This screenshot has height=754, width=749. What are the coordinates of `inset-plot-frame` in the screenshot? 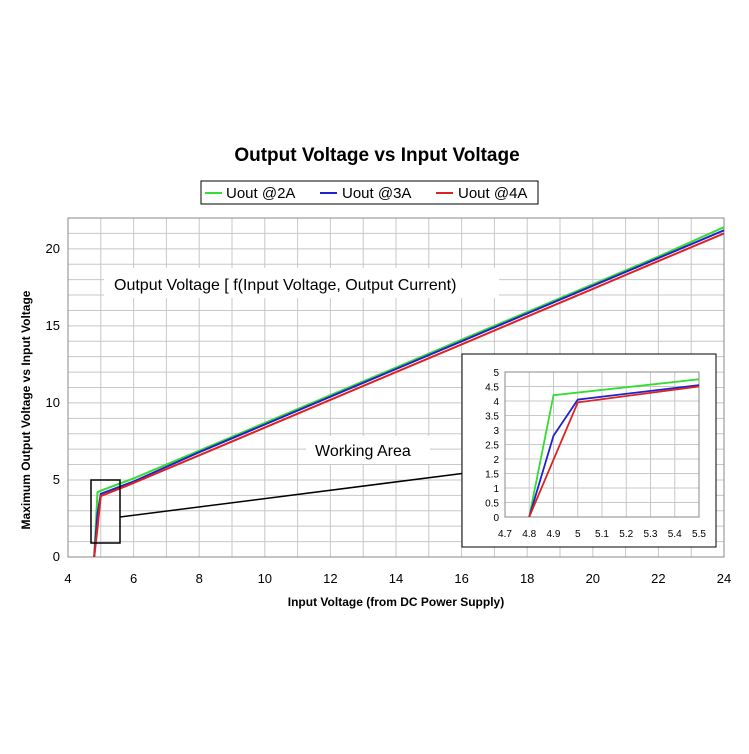 It's located at (602, 444).